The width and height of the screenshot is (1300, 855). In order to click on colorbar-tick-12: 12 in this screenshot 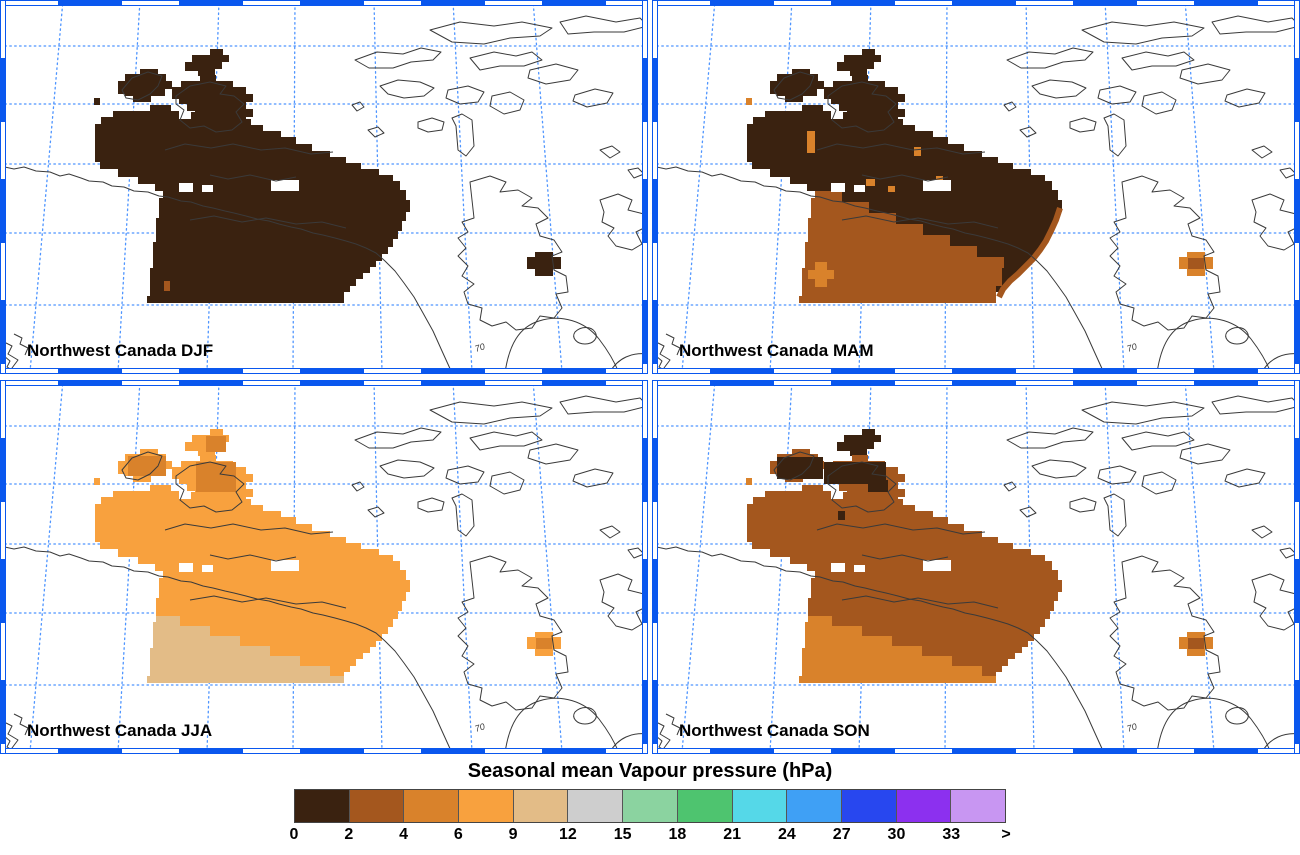, I will do `click(567, 834)`.